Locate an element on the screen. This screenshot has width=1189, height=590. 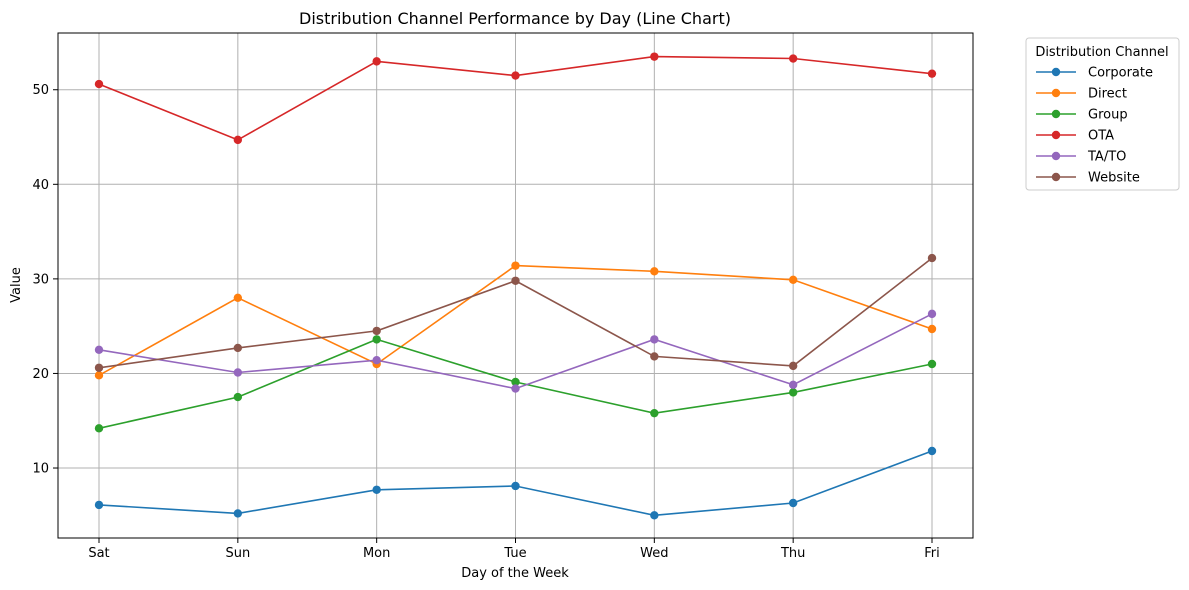
y-axis-label: Value is located at coordinates (16, 285).